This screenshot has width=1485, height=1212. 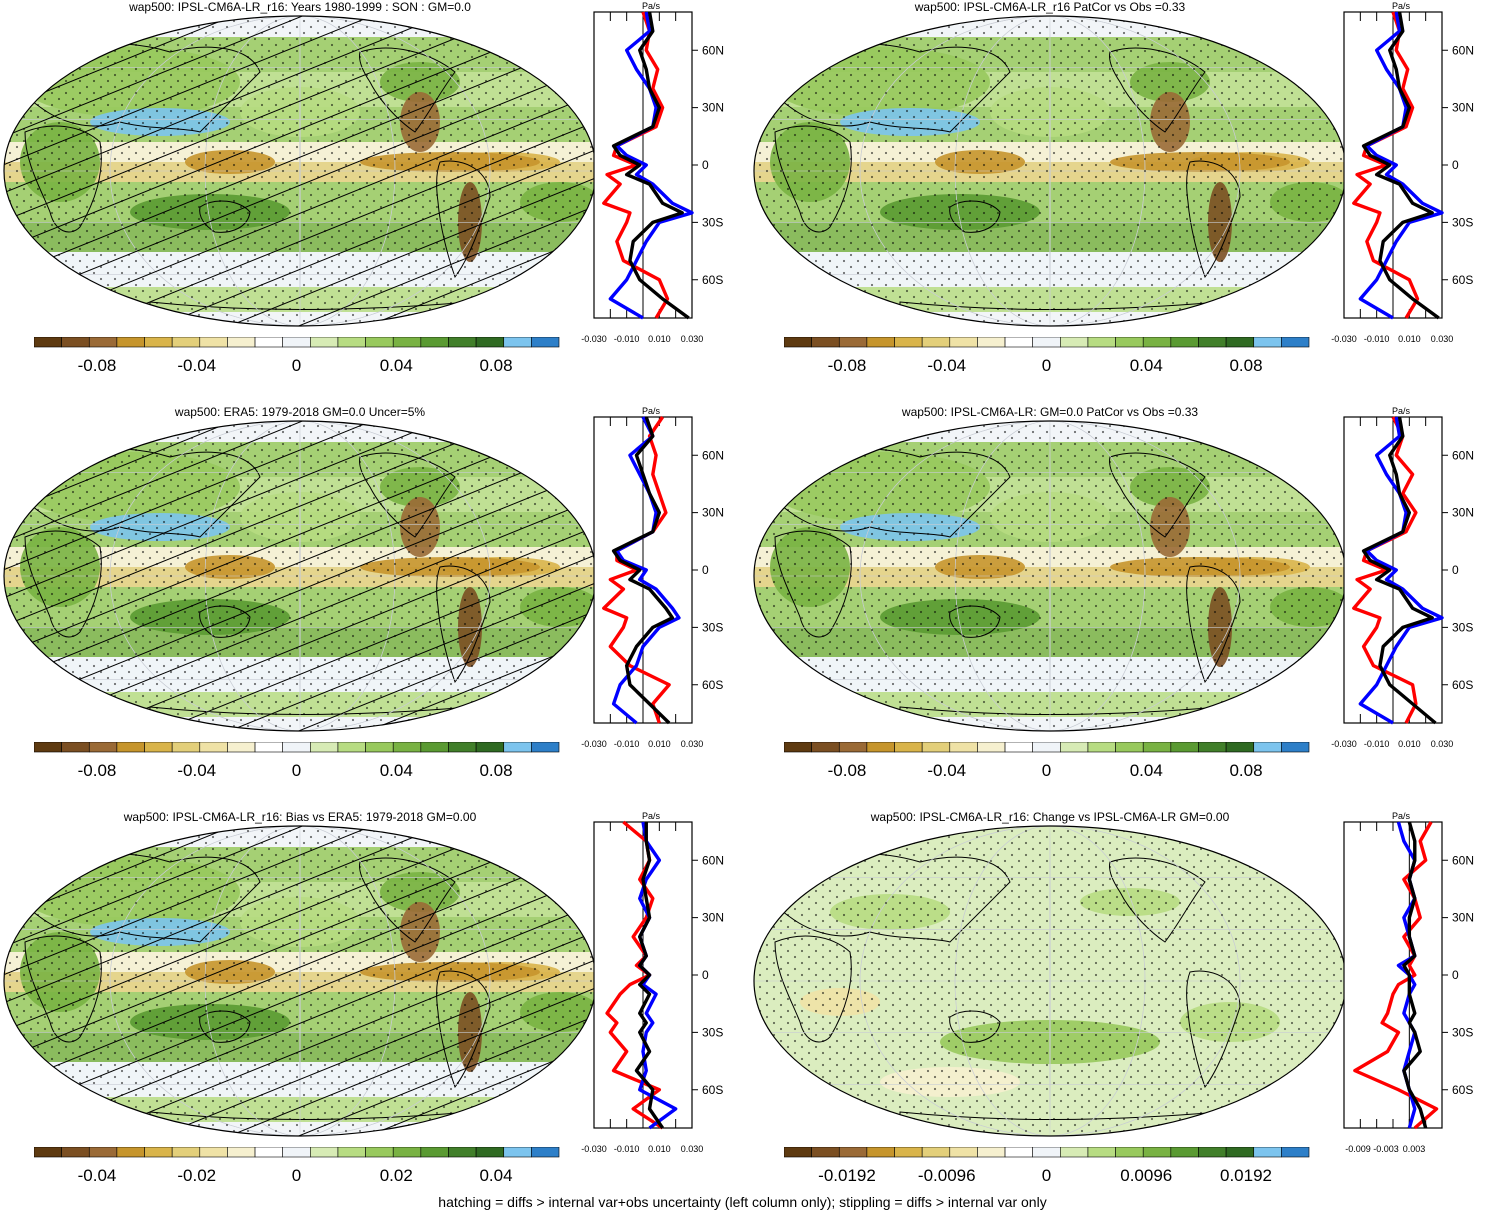 What do you see at coordinates (947, 1175) in the screenshot?
I see `colorbar-label: -0.0096` at bounding box center [947, 1175].